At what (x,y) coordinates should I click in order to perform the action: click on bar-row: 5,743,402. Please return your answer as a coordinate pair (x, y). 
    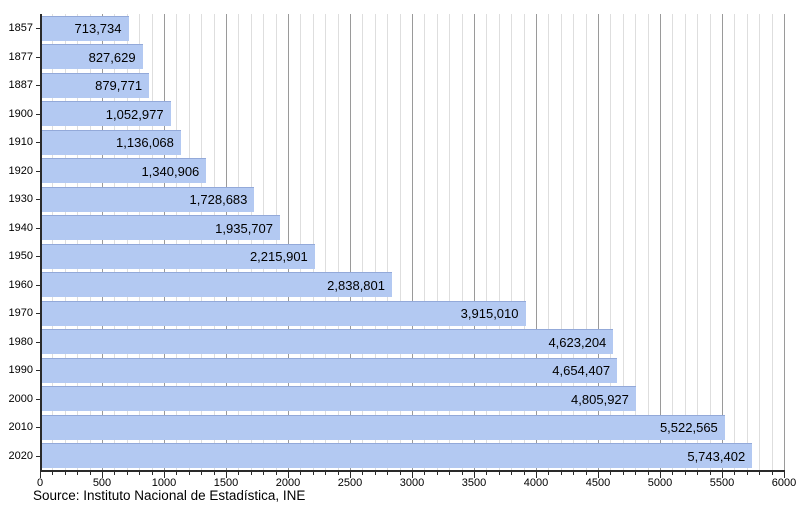
    Looking at the image, I should click on (412, 456).